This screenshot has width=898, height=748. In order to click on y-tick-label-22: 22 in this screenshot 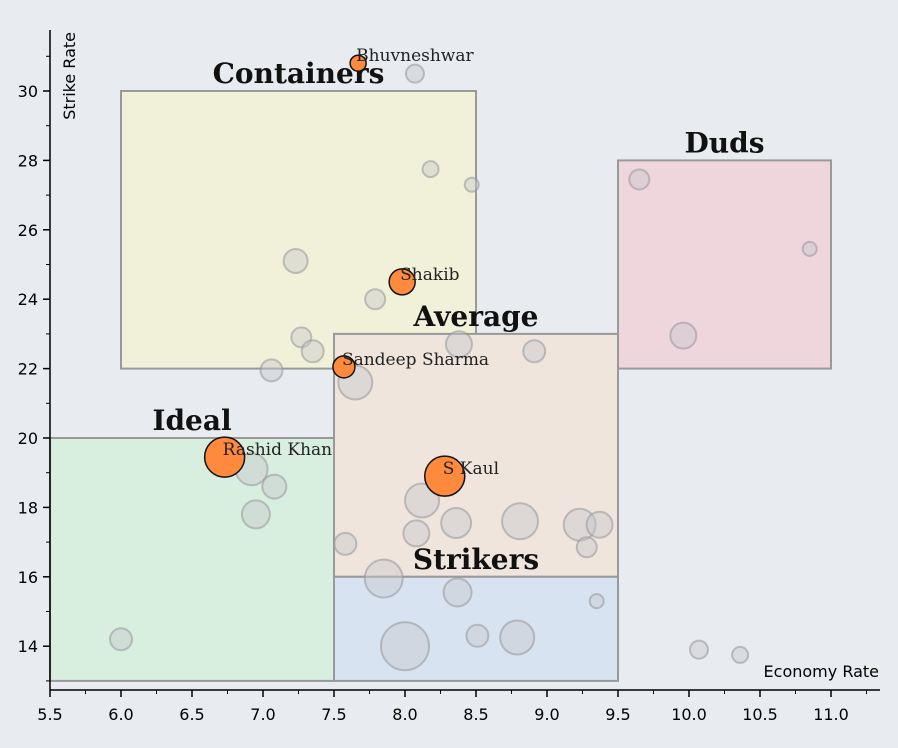, I will do `click(28, 369)`.